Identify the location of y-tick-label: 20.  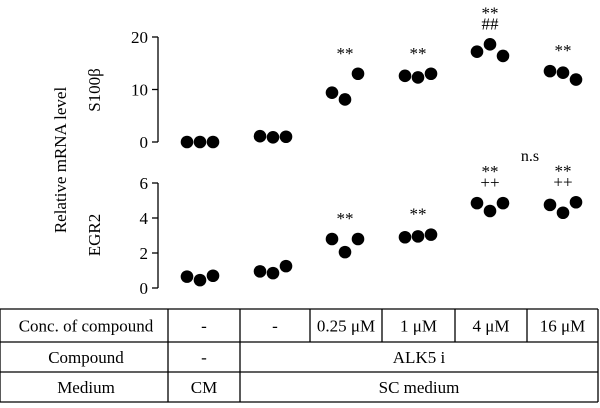
(139, 37).